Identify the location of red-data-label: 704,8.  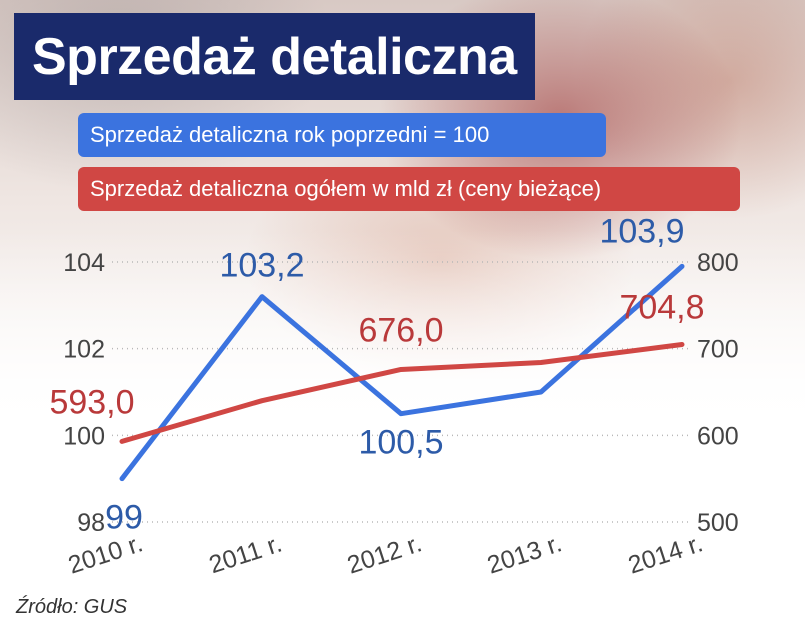
(661, 308).